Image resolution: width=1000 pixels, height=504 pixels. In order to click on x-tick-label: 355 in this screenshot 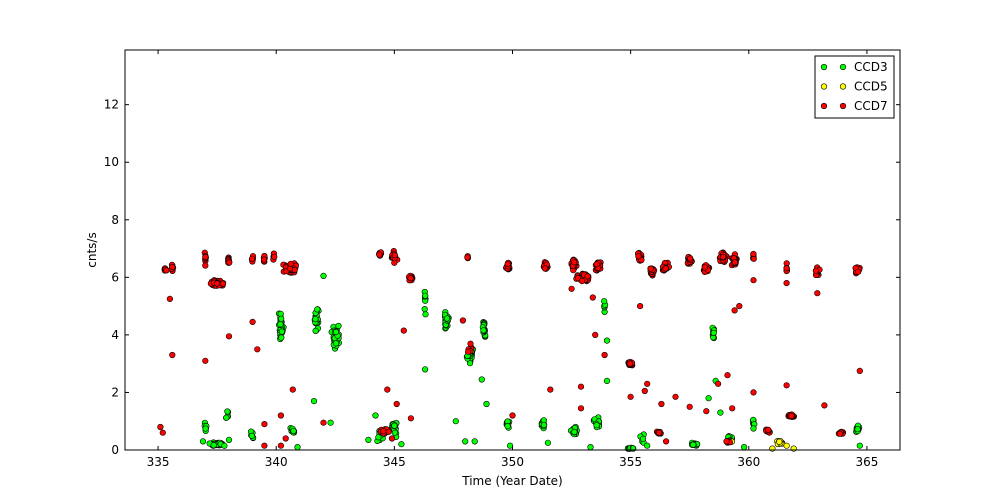, I will do `click(630, 462)`.